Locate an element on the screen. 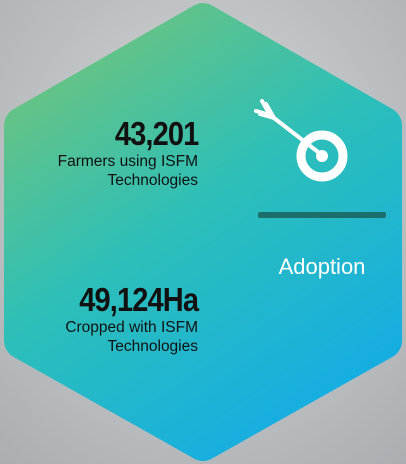  stat: 43,201 Farmers using ISFM Technologies is located at coordinates (128, 152).